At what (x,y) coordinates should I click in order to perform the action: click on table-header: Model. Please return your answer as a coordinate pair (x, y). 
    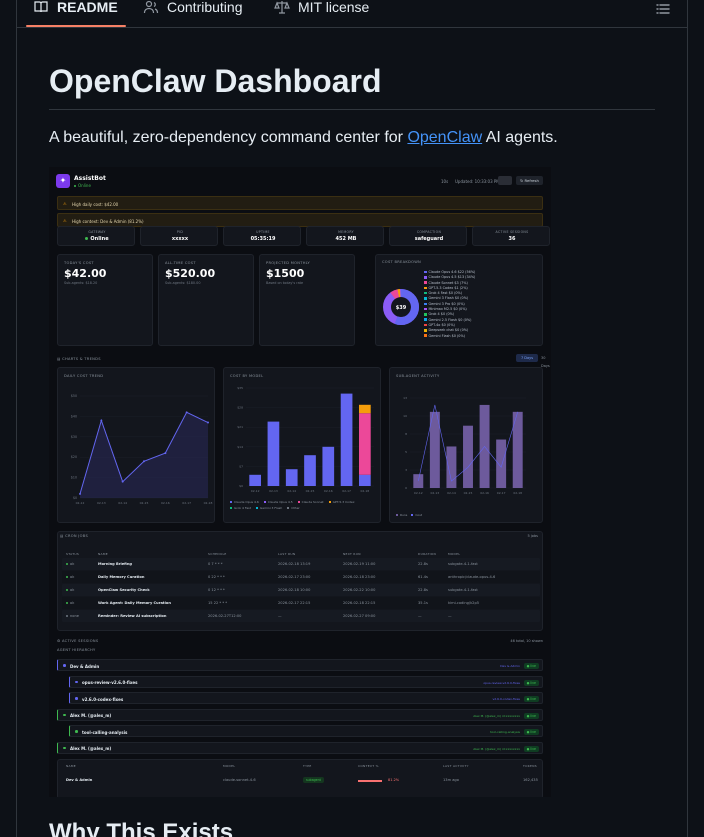
    Looking at the image, I should click on (229, 766).